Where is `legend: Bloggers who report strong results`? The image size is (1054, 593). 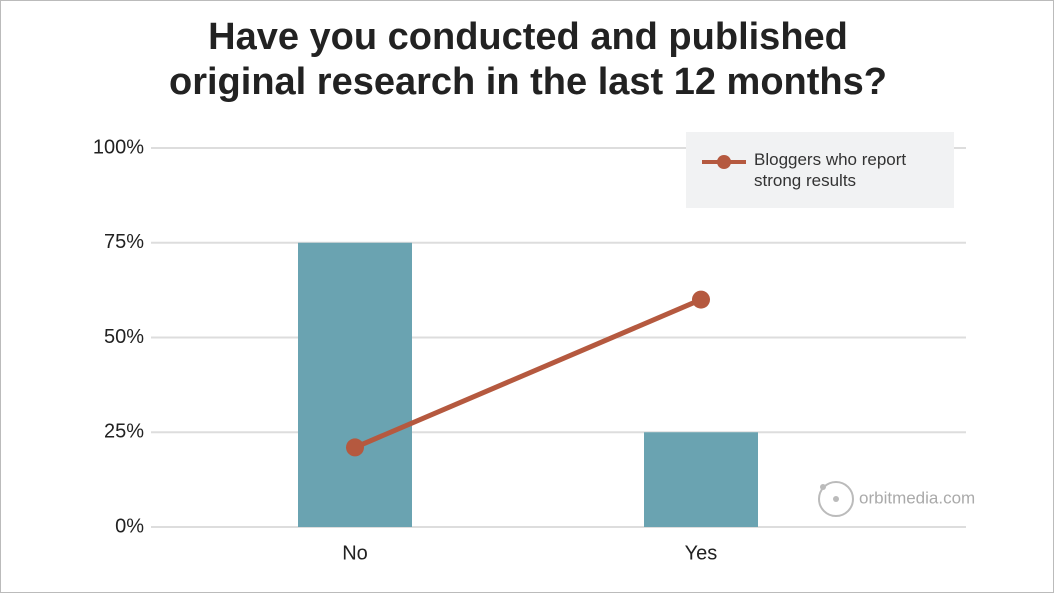
legend: Bloggers who report strong results is located at coordinates (820, 170).